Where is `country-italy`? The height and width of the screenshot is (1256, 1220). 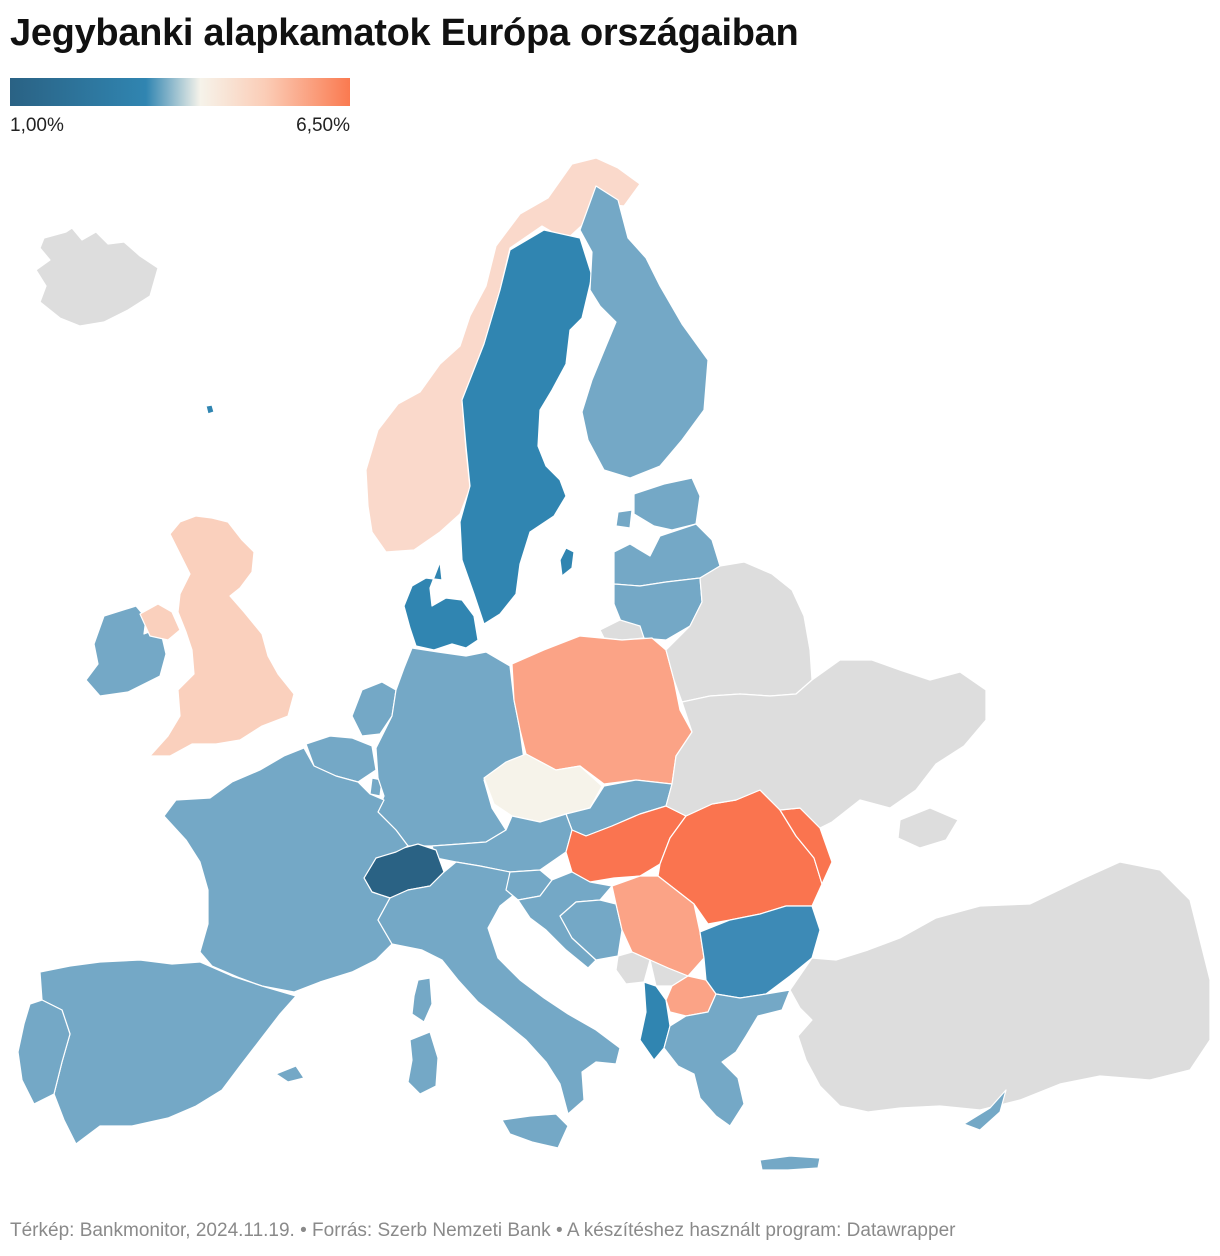 country-italy is located at coordinates (499, 988).